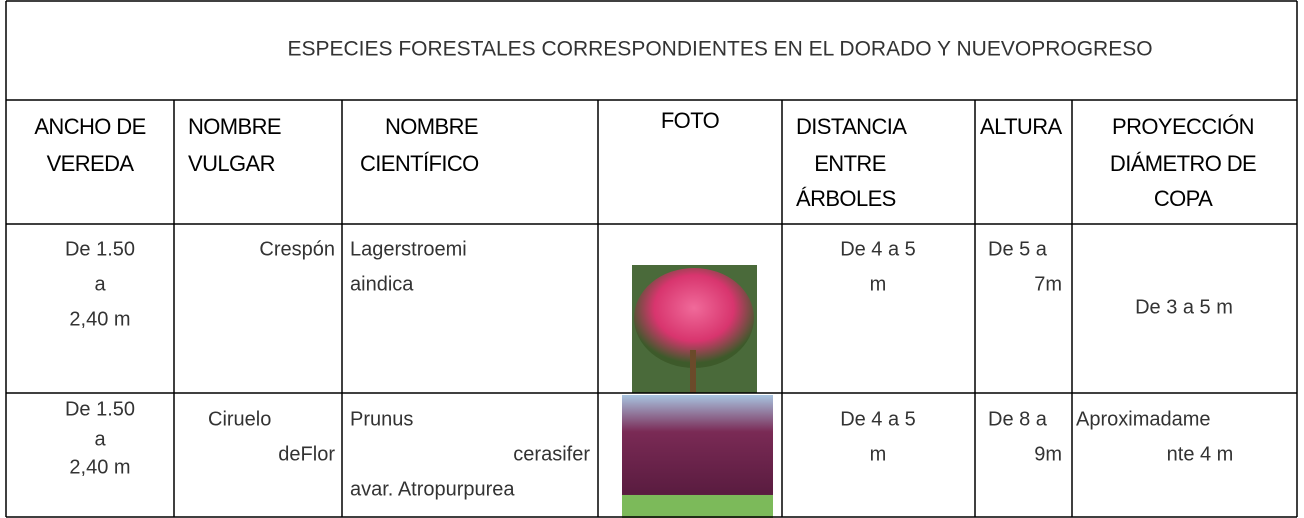 The image size is (1304, 518). Describe the element at coordinates (91, 163) in the screenshot. I see `header-cell: VEREDA` at that location.